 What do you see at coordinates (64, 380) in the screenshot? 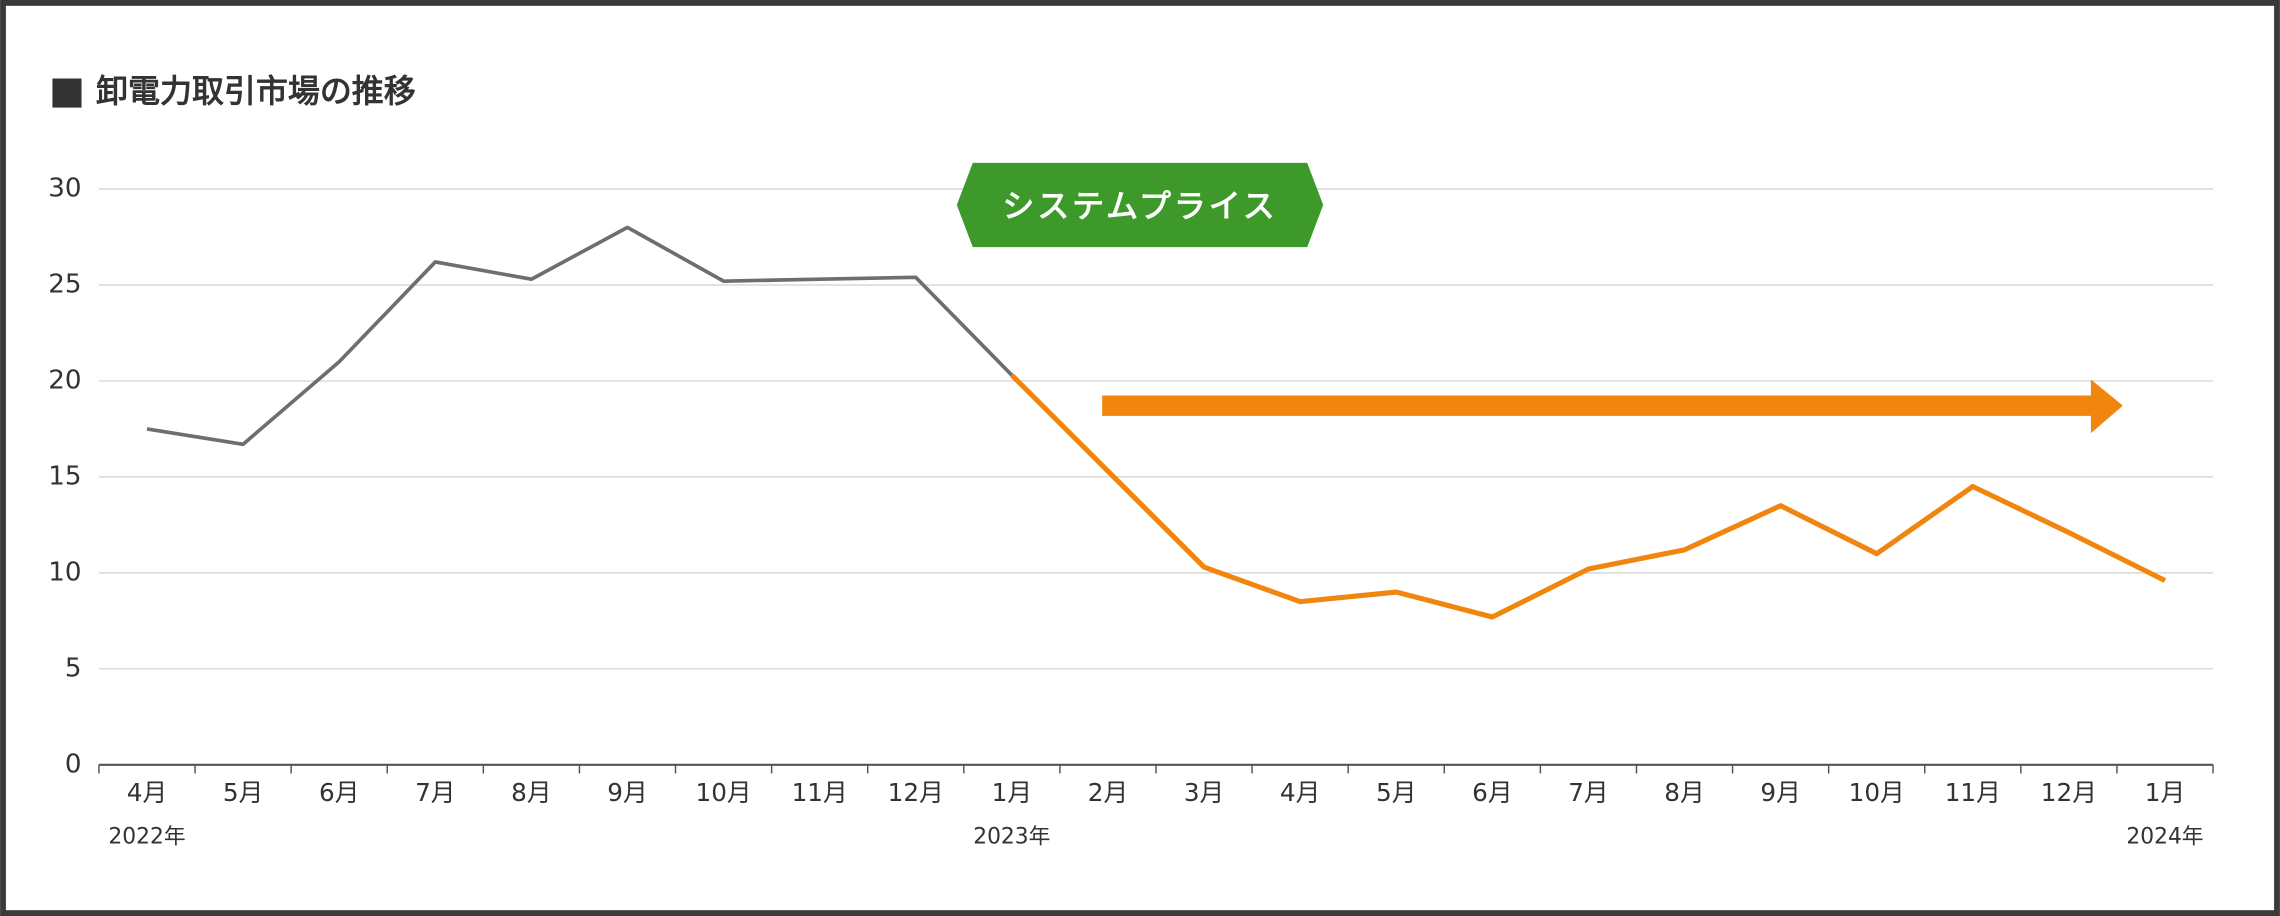
I see `y-tick-label: 20` at bounding box center [64, 380].